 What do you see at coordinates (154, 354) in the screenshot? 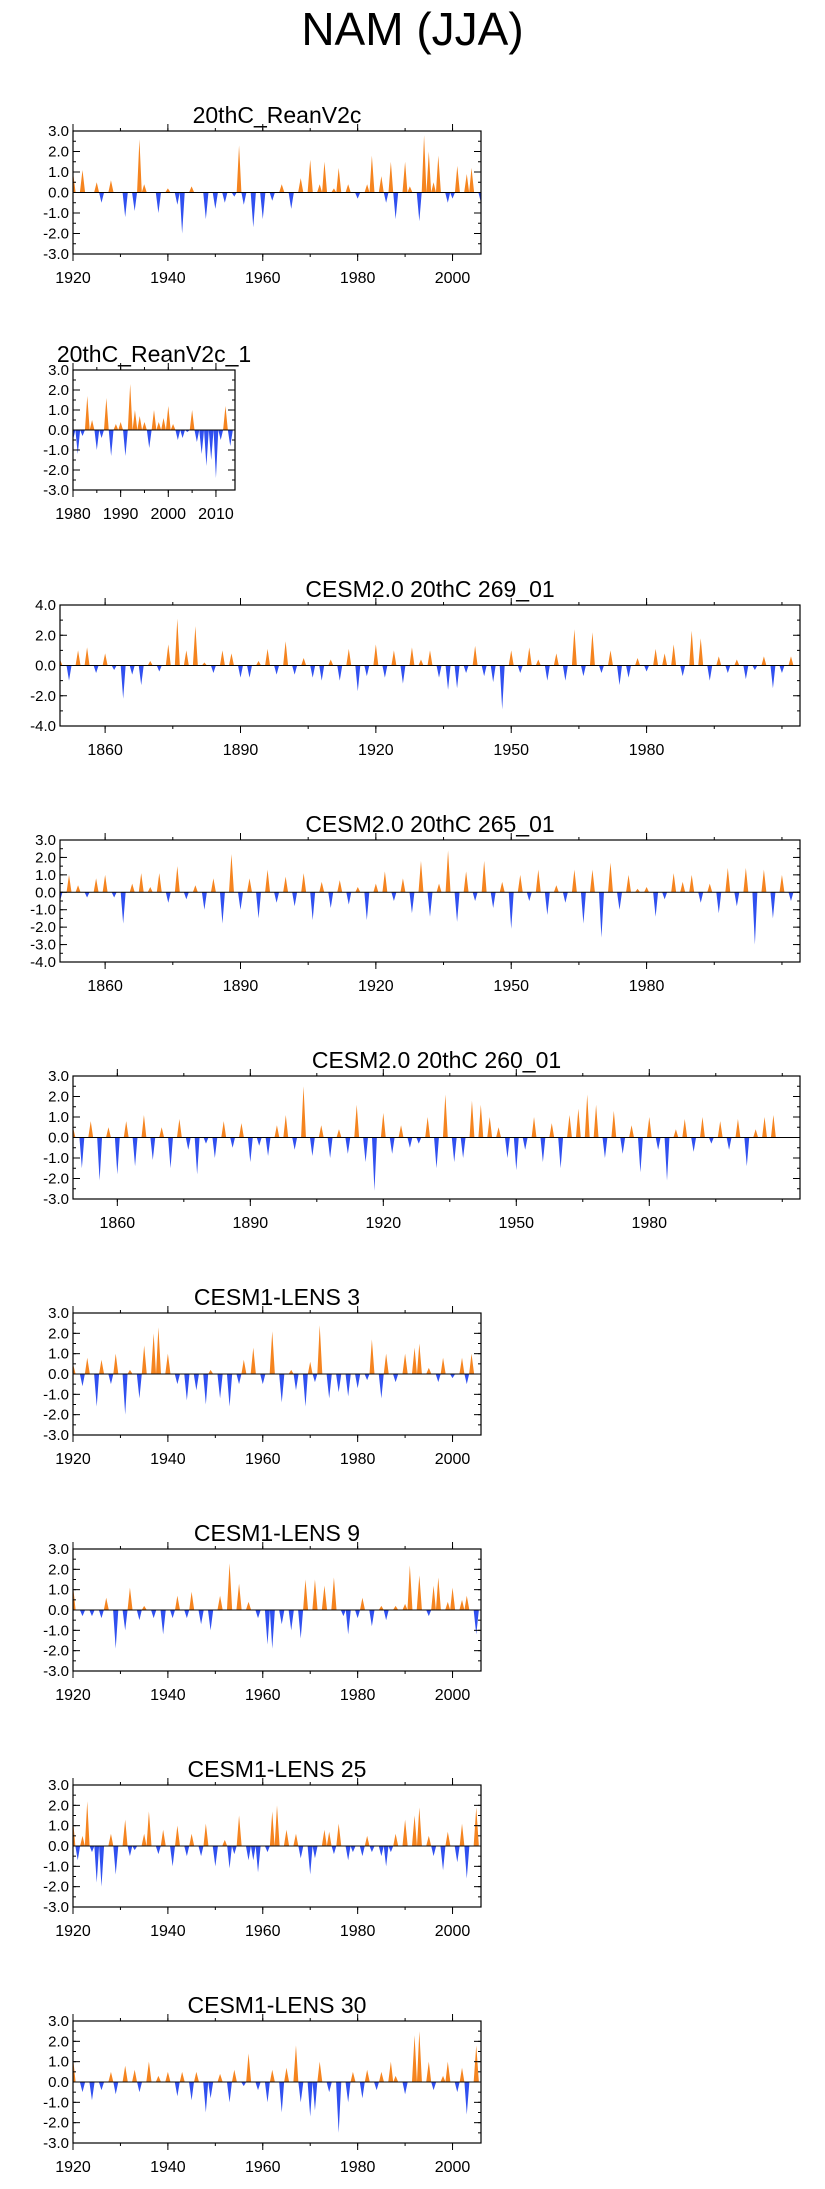
I see `panel-title: 20thC_ReanV2c_1` at bounding box center [154, 354].